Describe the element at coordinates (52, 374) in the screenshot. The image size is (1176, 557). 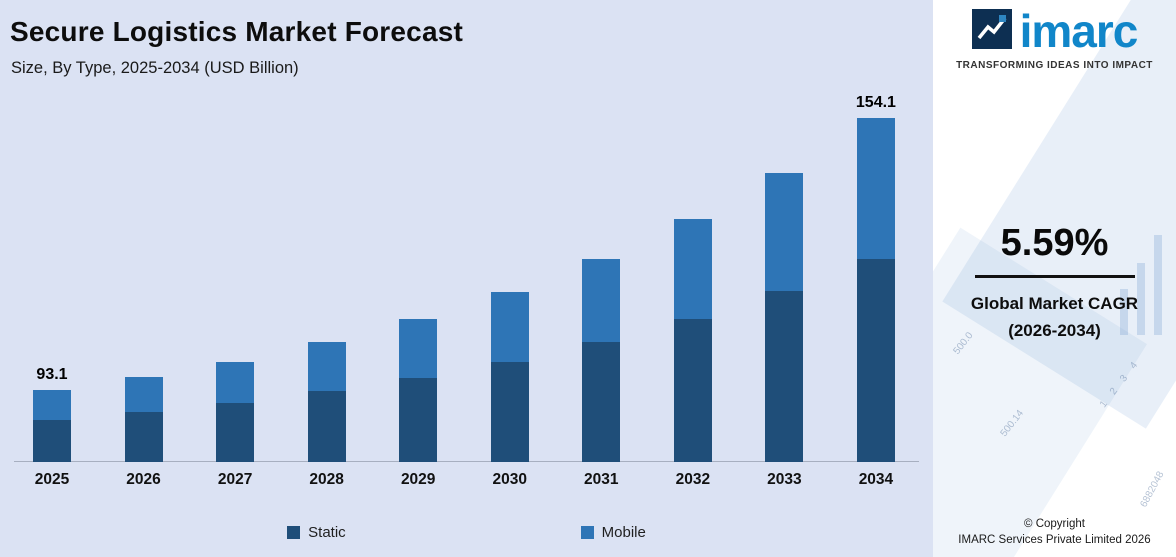
I see `value-label-2025: 93.1` at that location.